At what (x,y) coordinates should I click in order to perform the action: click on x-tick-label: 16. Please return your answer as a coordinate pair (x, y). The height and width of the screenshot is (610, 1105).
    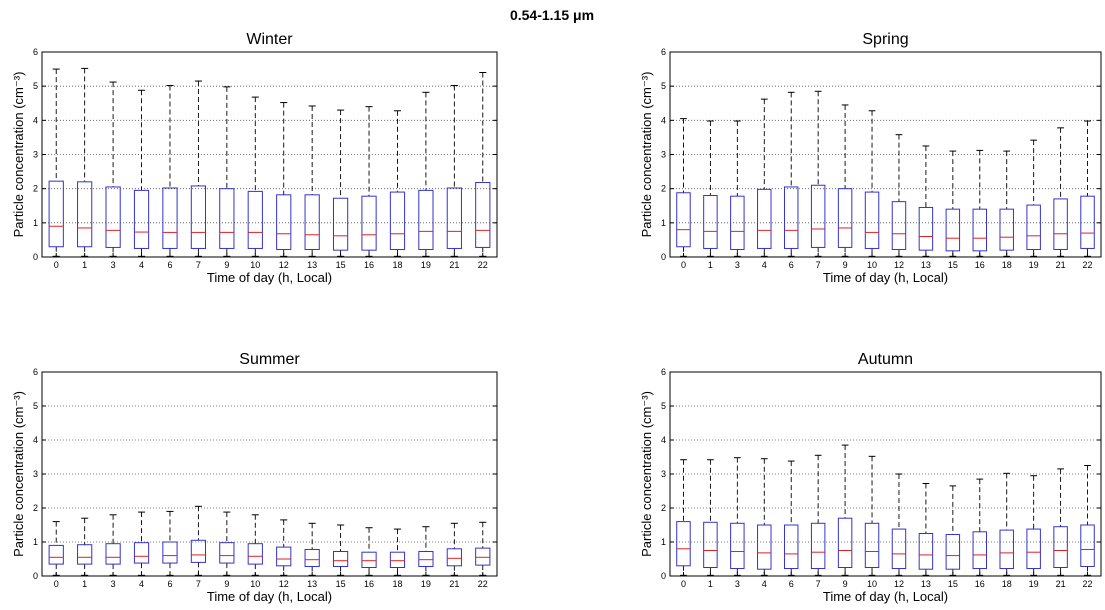
    Looking at the image, I should click on (980, 584).